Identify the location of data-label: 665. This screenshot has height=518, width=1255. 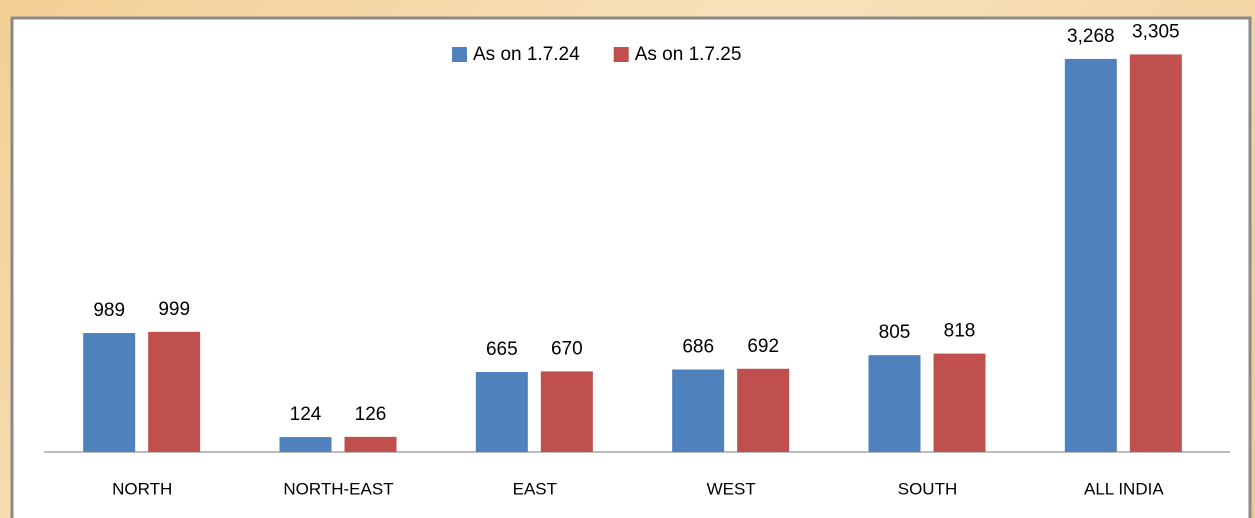
(502, 349).